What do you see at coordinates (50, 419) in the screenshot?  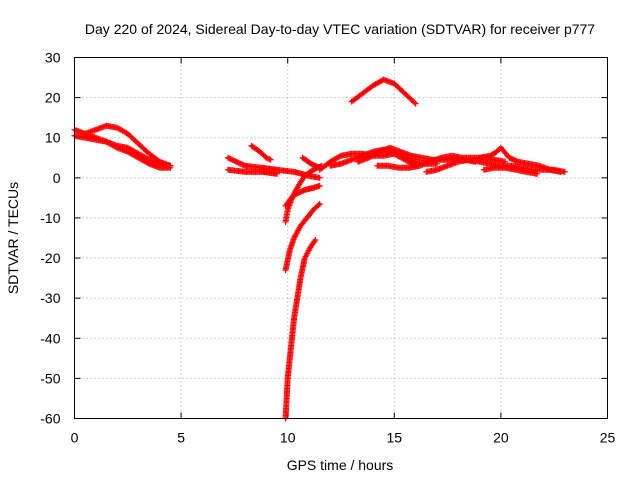 I see `y-tick-label: -60` at bounding box center [50, 419].